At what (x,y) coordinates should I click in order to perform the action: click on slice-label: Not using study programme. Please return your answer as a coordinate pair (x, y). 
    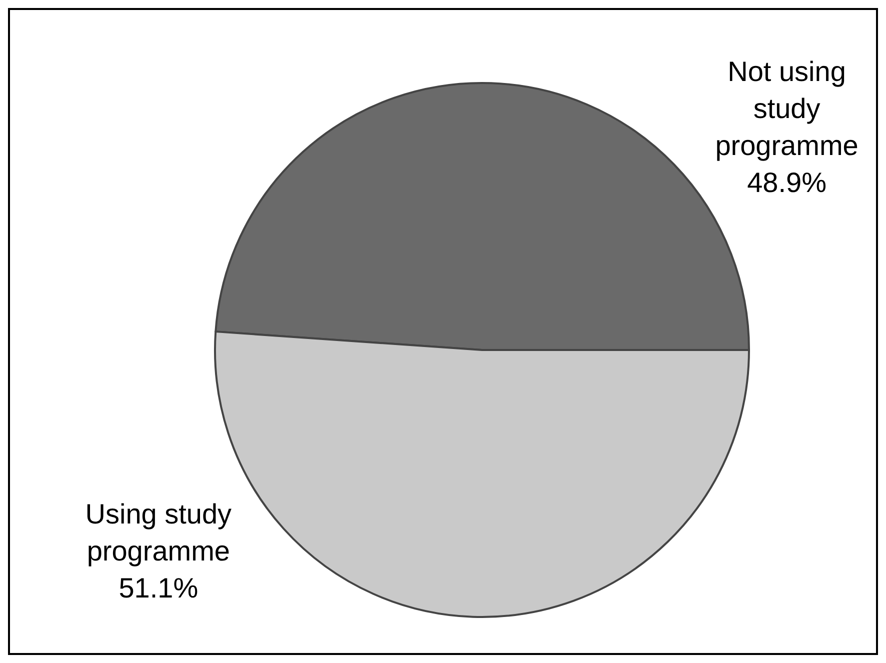
    Looking at the image, I should click on (786, 107).